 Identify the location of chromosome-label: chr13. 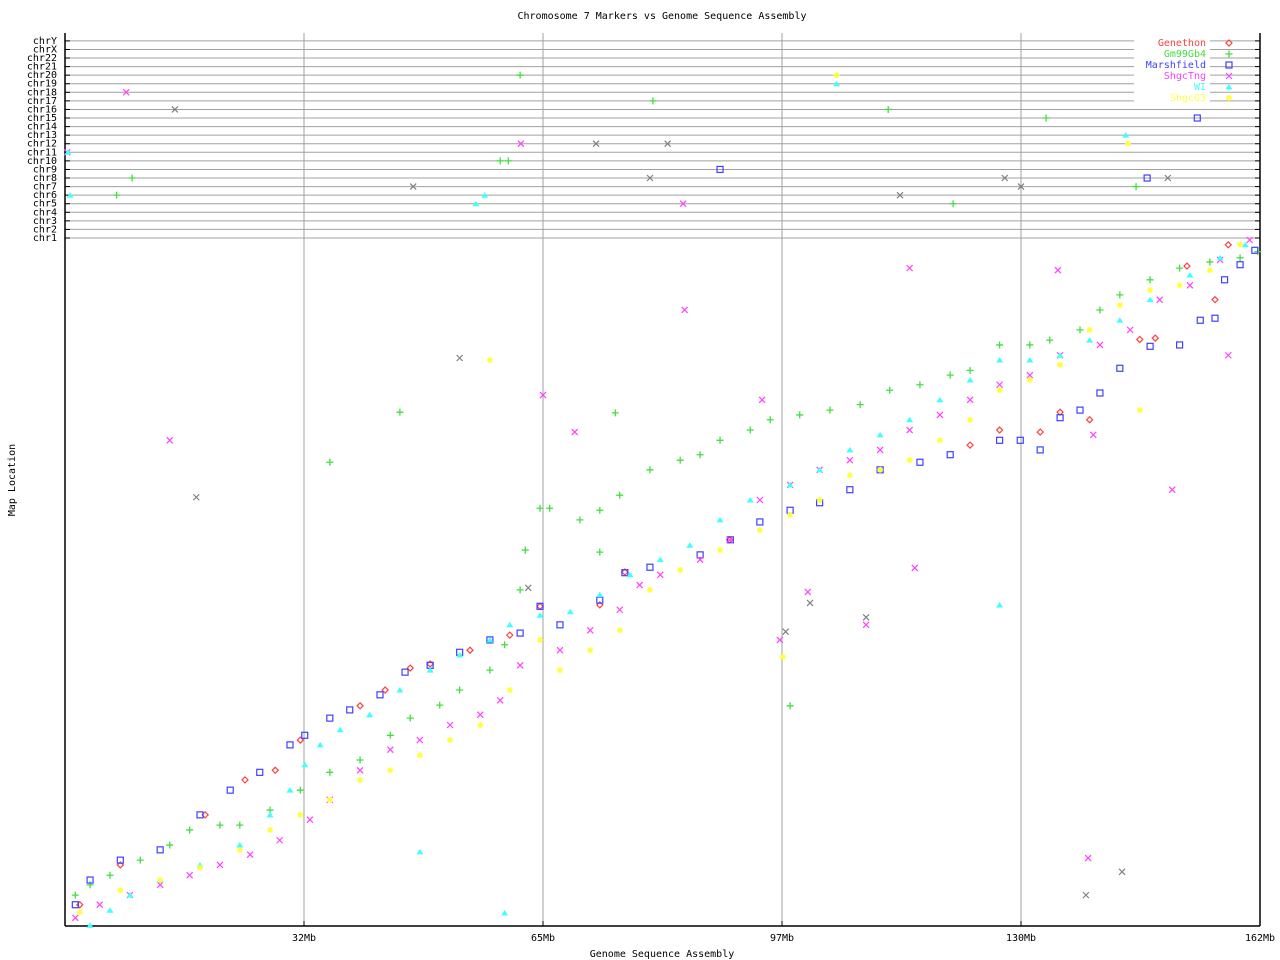
(42, 135).